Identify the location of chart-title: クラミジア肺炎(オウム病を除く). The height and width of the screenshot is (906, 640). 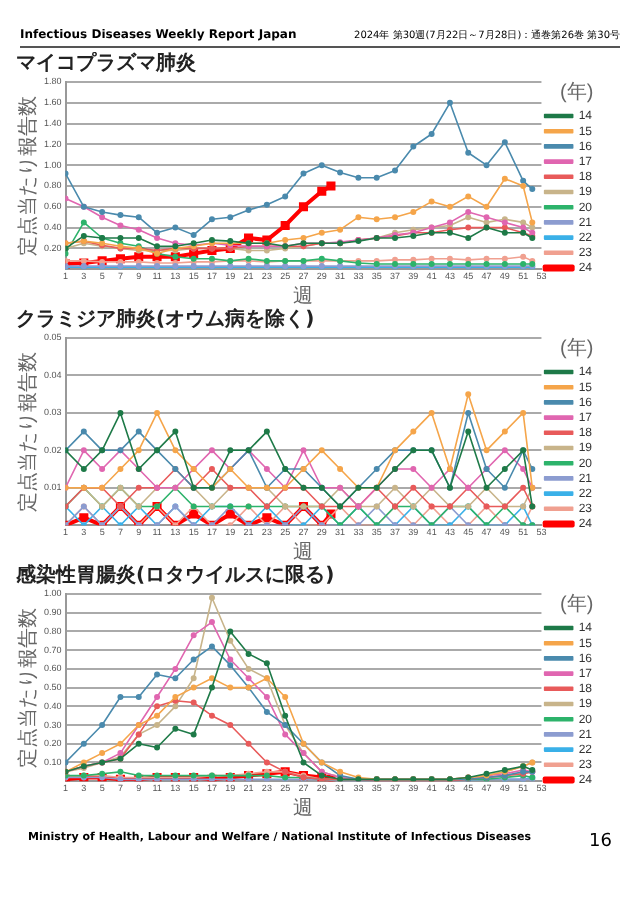
(165, 319).